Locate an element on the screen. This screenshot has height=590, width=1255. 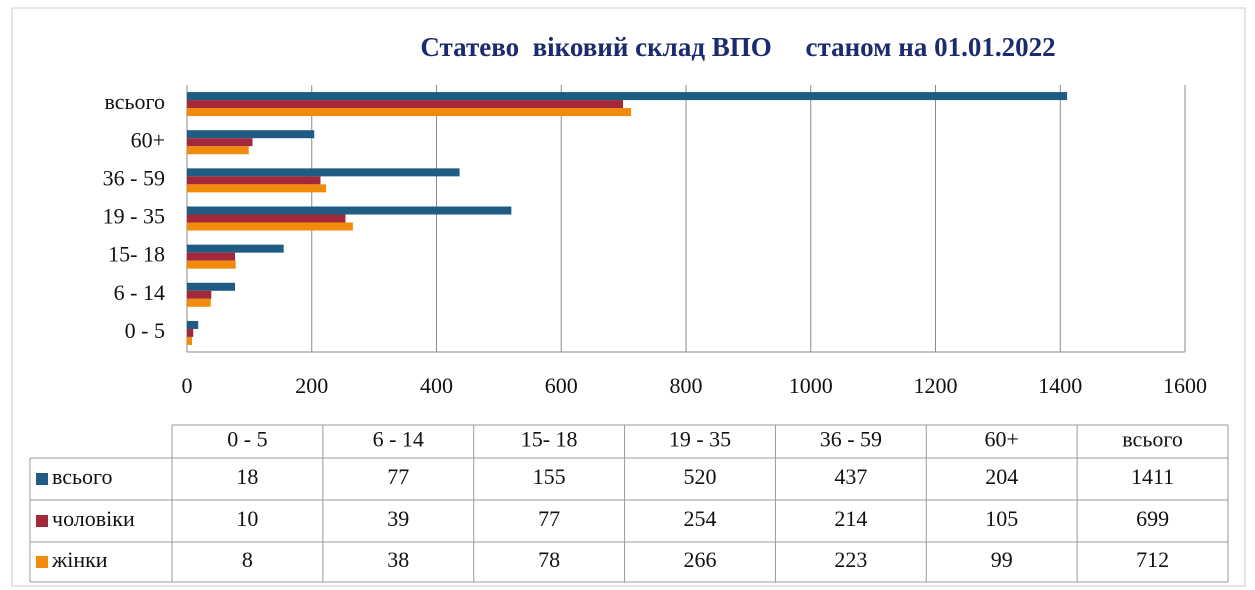
table-cell: 8 is located at coordinates (247, 559).